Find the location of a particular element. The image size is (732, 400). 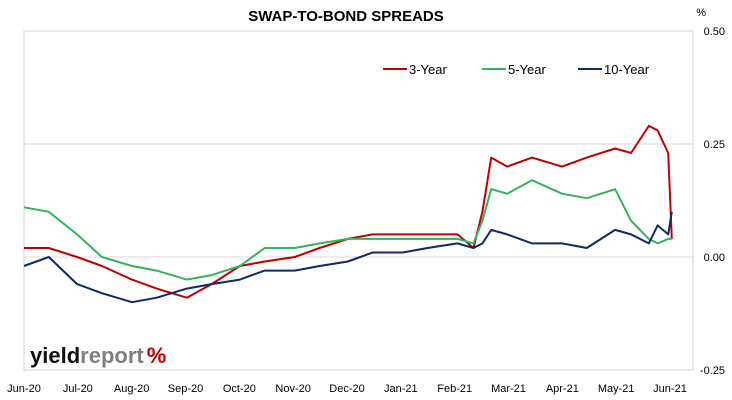

y-tick-label: 0.50 is located at coordinates (714, 32).